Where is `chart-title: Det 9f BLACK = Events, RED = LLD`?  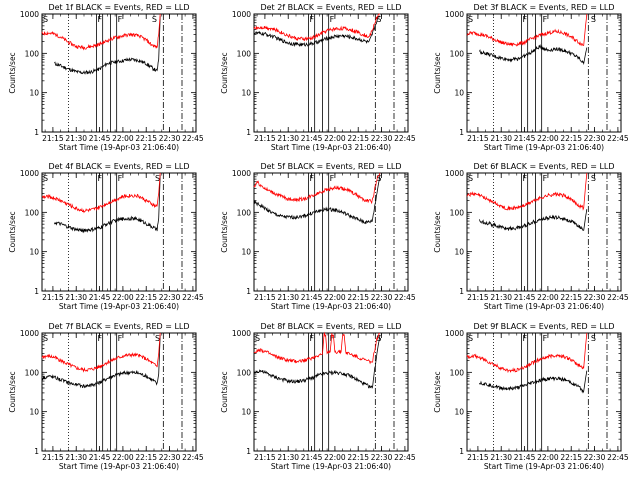 chart-title: Det 9f BLACK = Events, RED = LLD is located at coordinates (543, 326).